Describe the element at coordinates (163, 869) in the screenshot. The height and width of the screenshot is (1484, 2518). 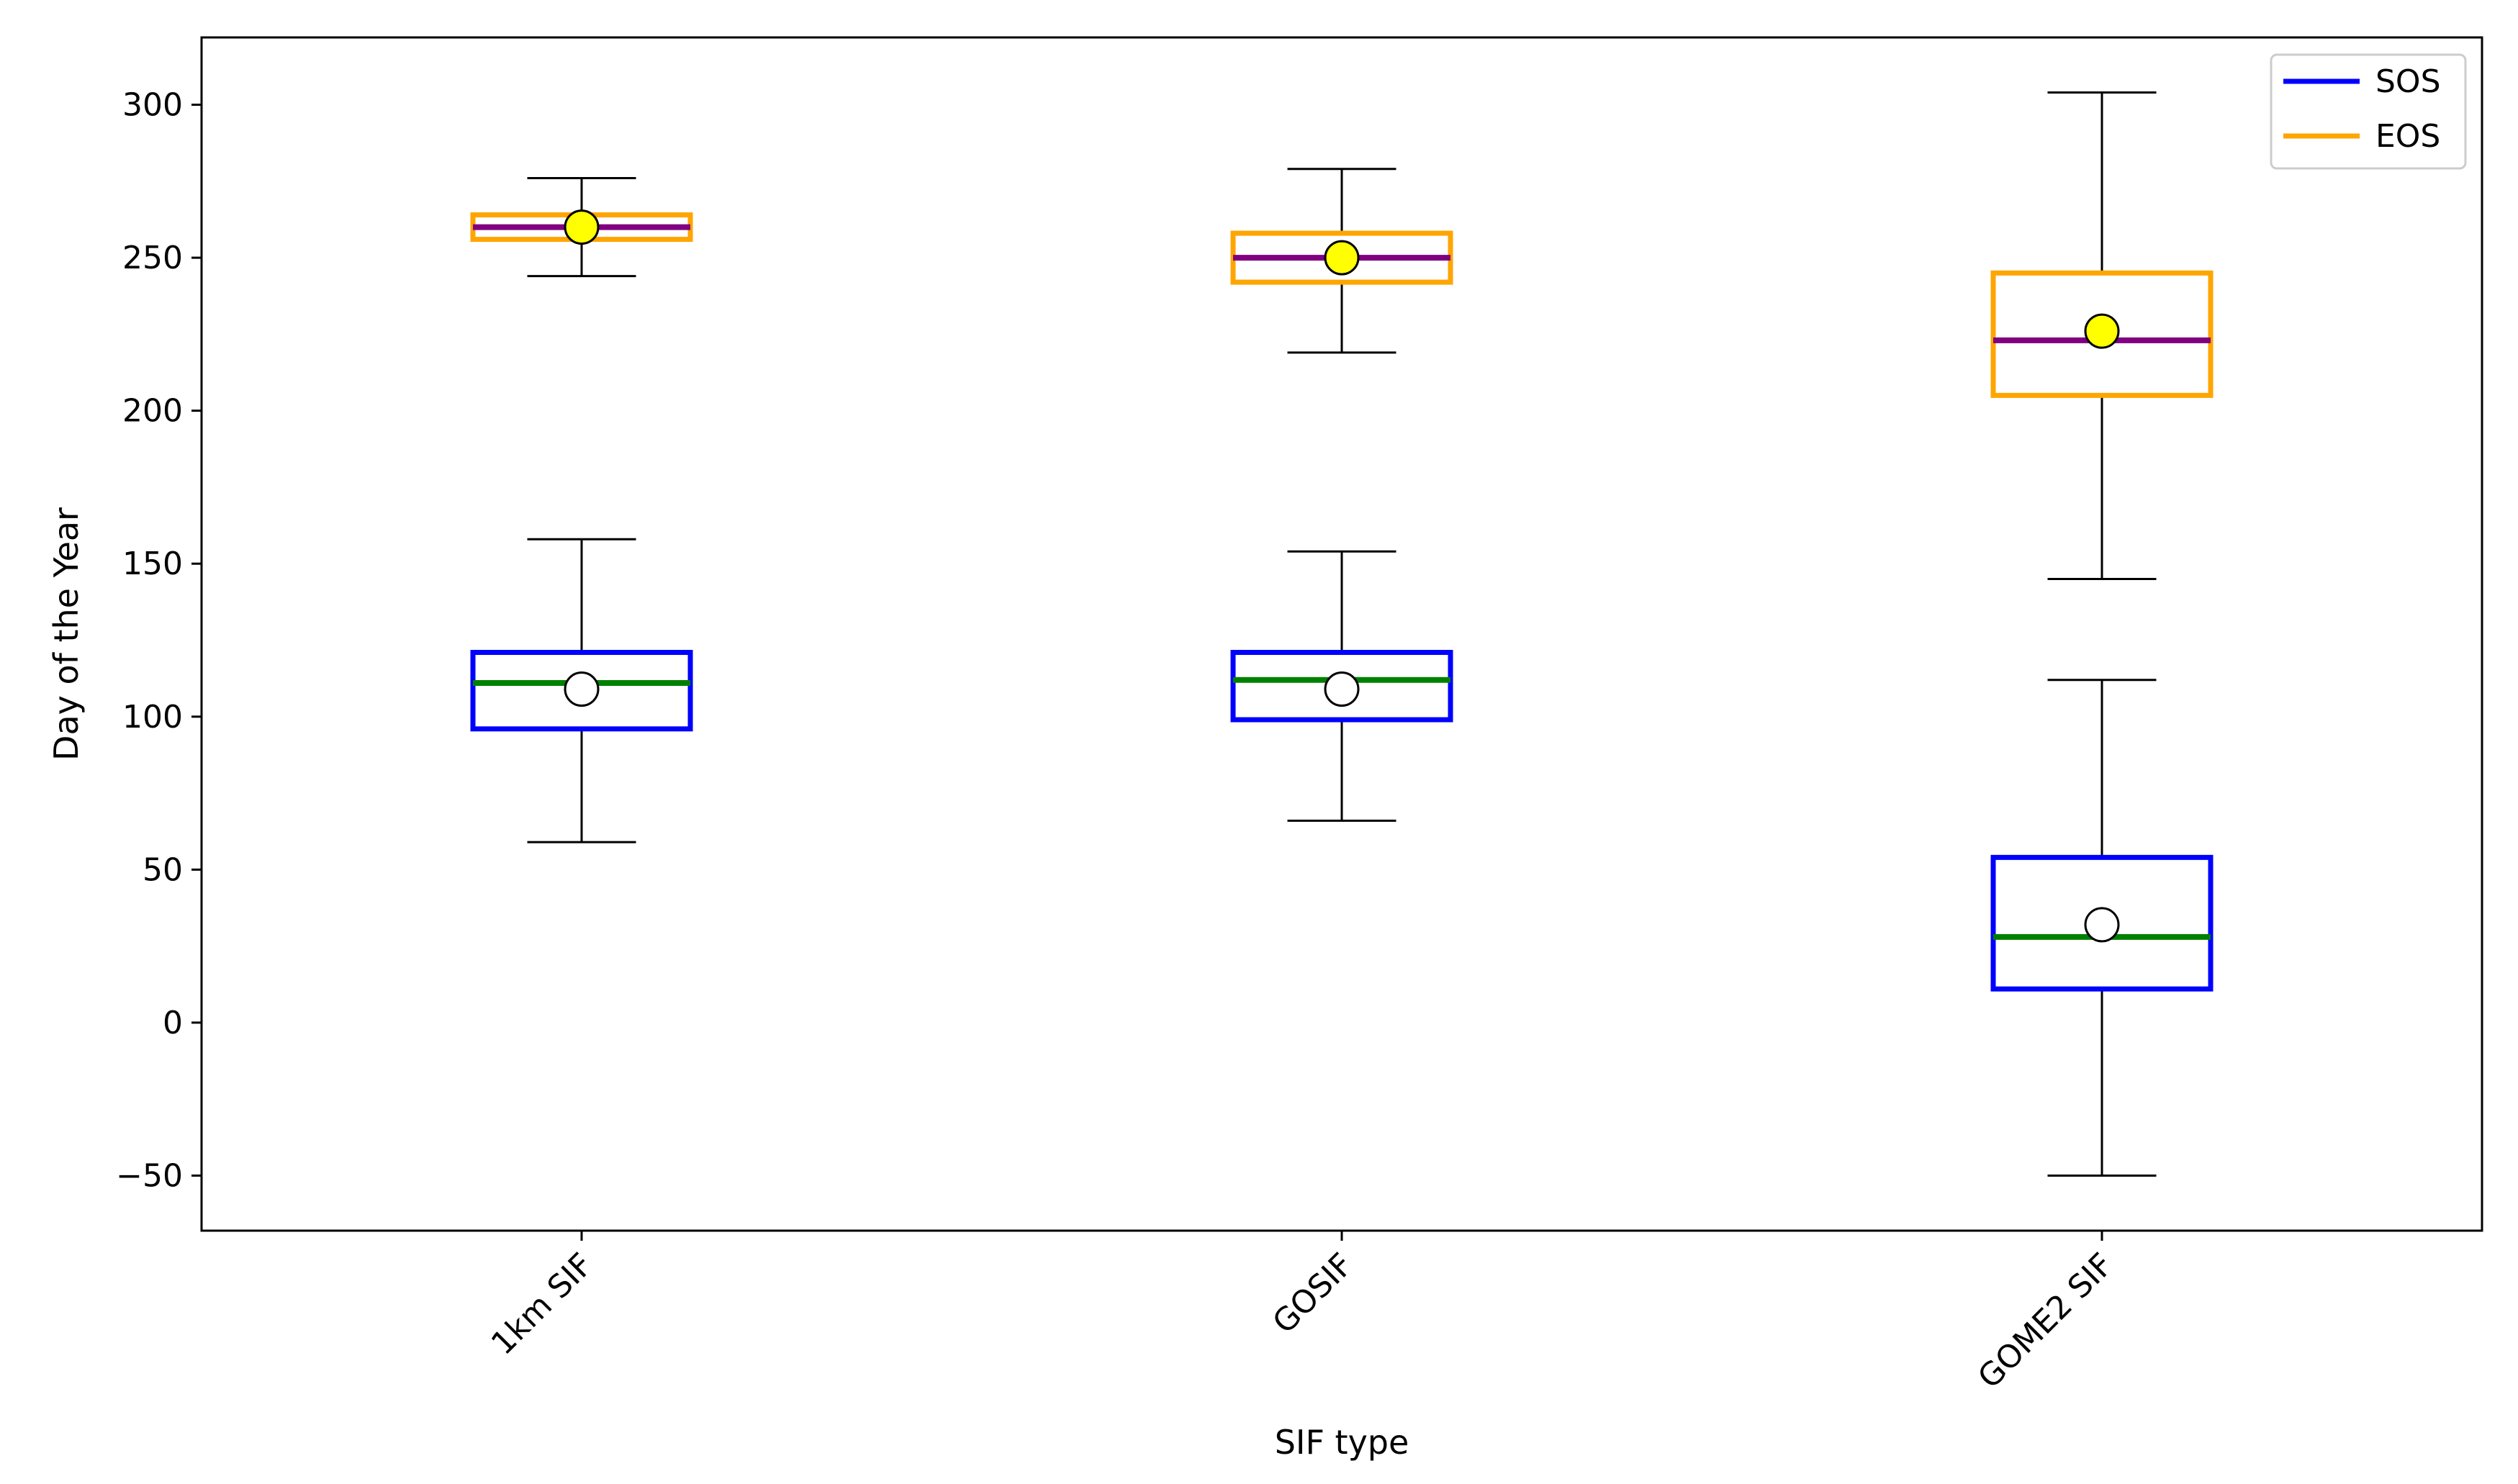
I see `y-tick-label: 50` at that location.